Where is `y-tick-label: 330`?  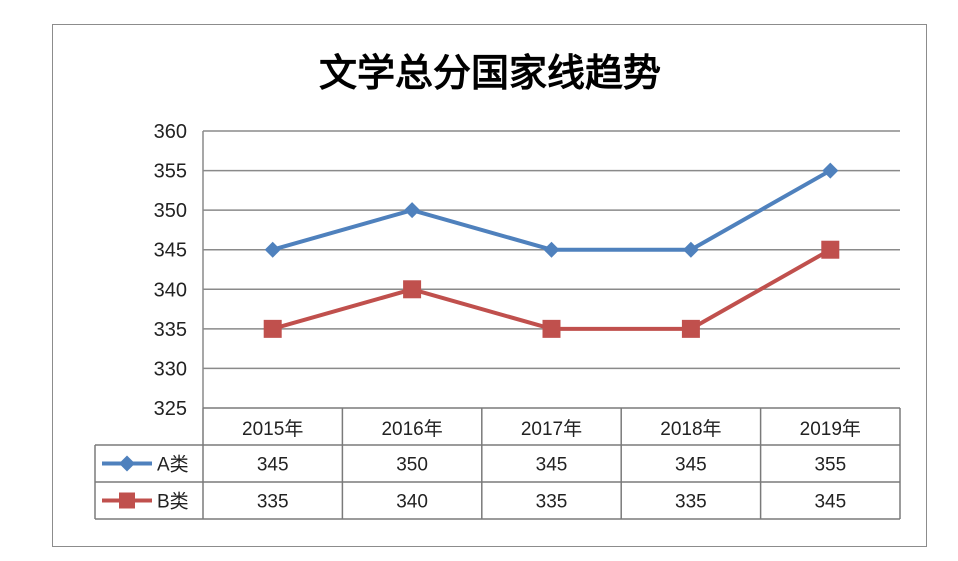 y-tick-label: 330 is located at coordinates (170, 369).